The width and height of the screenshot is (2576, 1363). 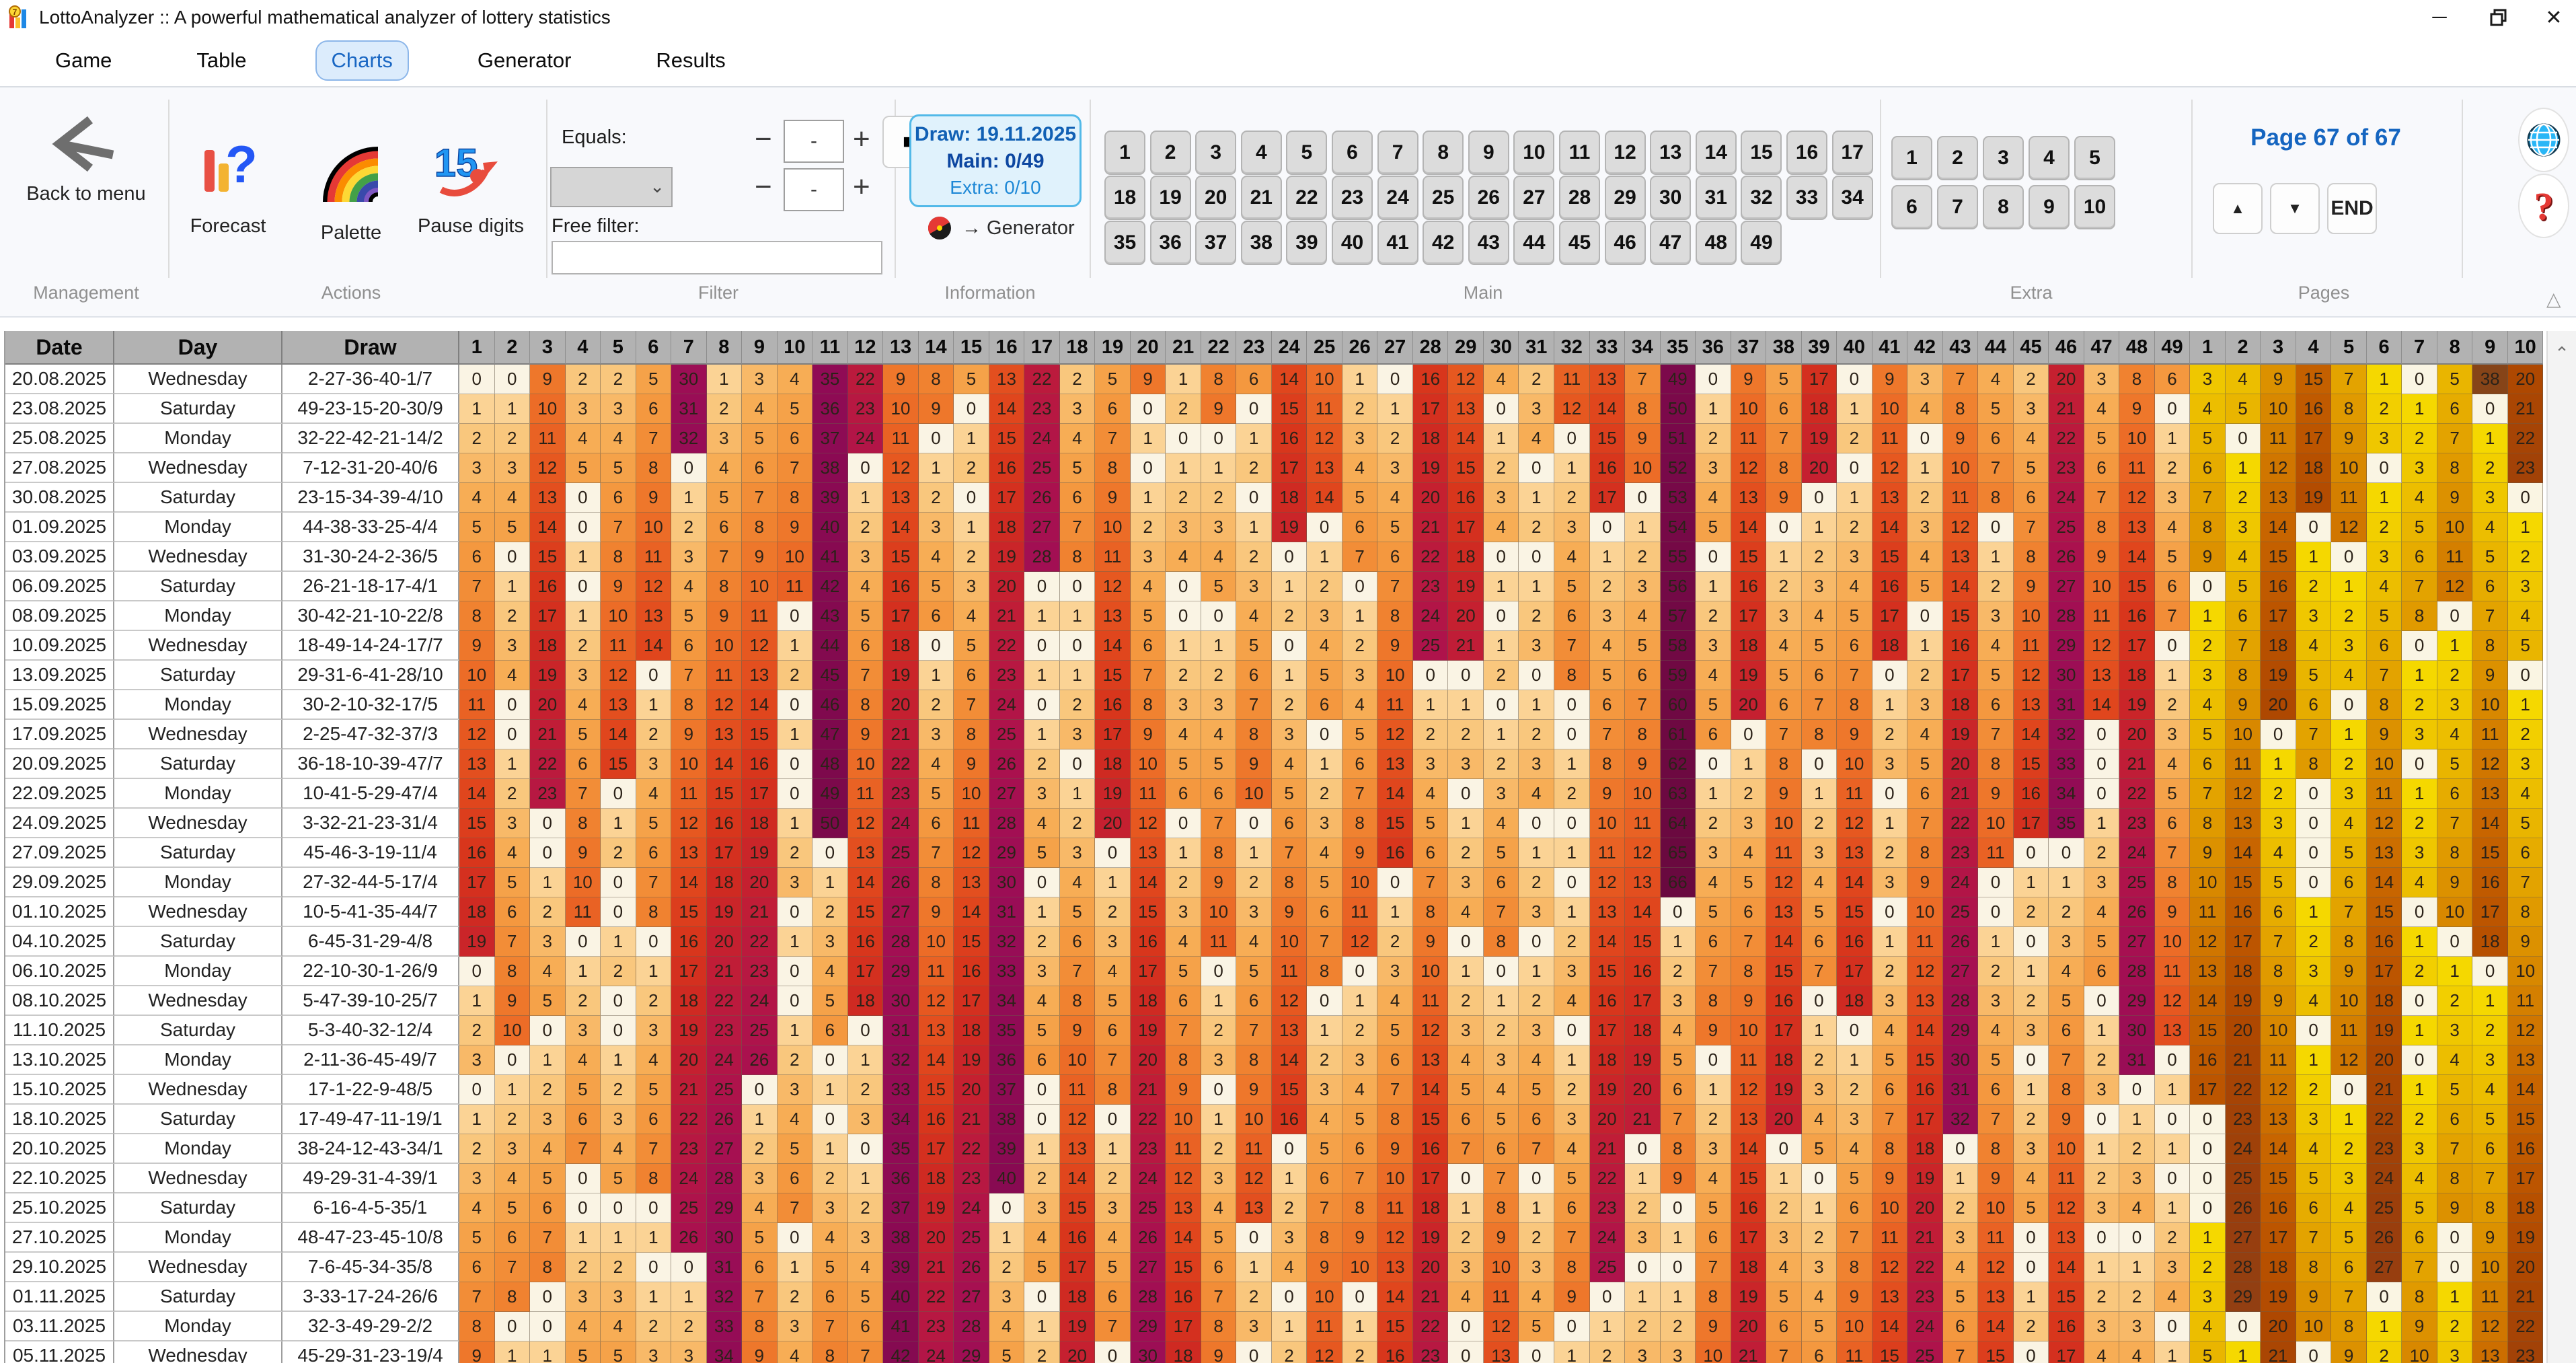 I want to click on help-button: ?, so click(x=2543, y=206).